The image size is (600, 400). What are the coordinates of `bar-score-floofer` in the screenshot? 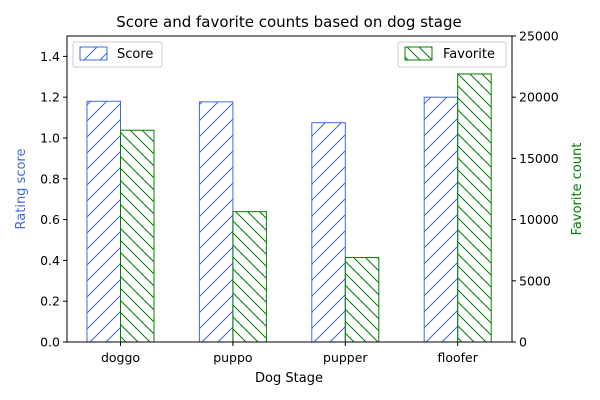 It's located at (441, 219).